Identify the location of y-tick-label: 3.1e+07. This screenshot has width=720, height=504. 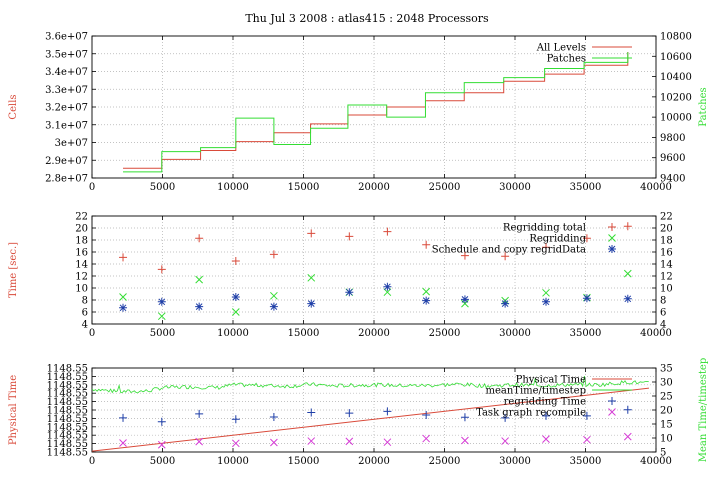
(66, 125).